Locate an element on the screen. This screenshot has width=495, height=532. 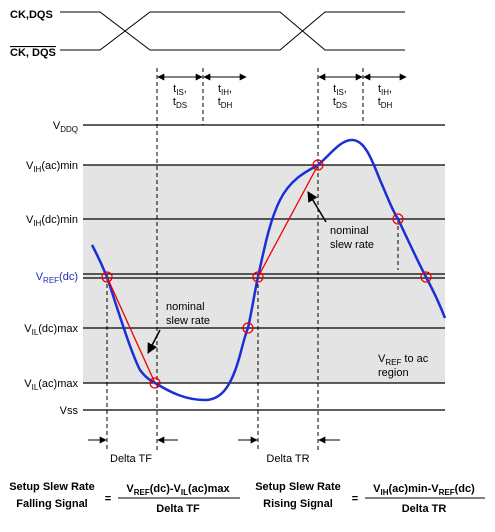
text-part: Vss is located at coordinates (69, 411).